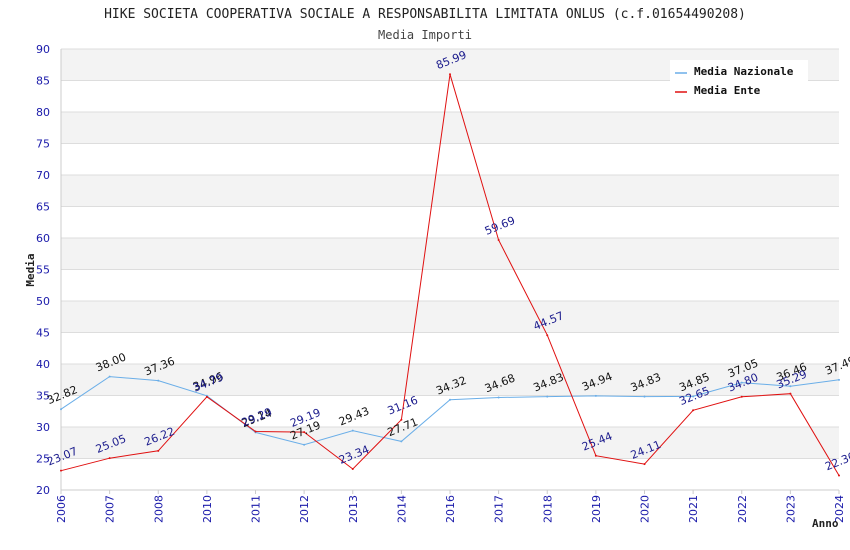  I want to click on x-tick-label: 2014, so click(401, 509).